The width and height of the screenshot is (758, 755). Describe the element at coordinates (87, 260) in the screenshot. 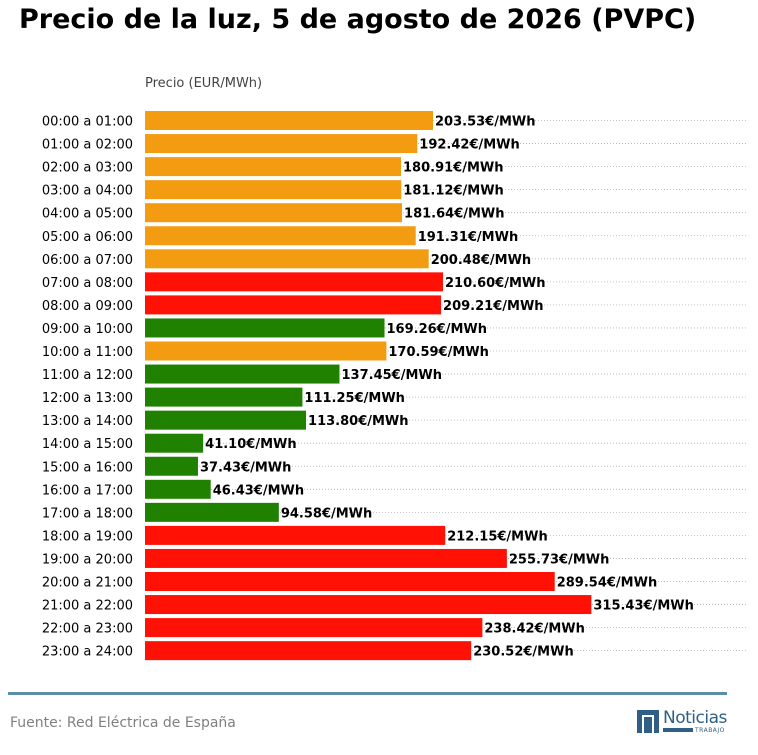

I see `category-label: 06:00 a 07:00` at that location.